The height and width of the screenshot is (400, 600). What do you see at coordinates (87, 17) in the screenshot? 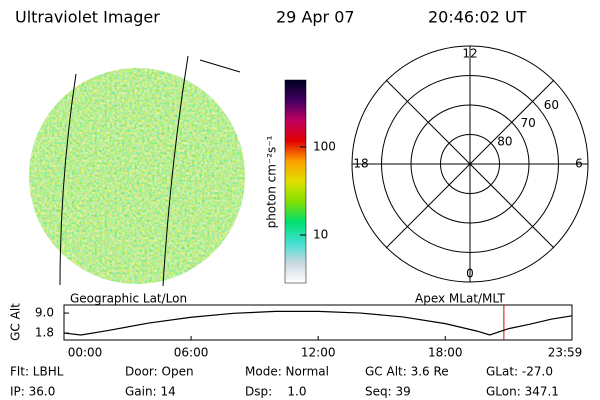
I see `title: Ultraviolet Imager` at bounding box center [87, 17].